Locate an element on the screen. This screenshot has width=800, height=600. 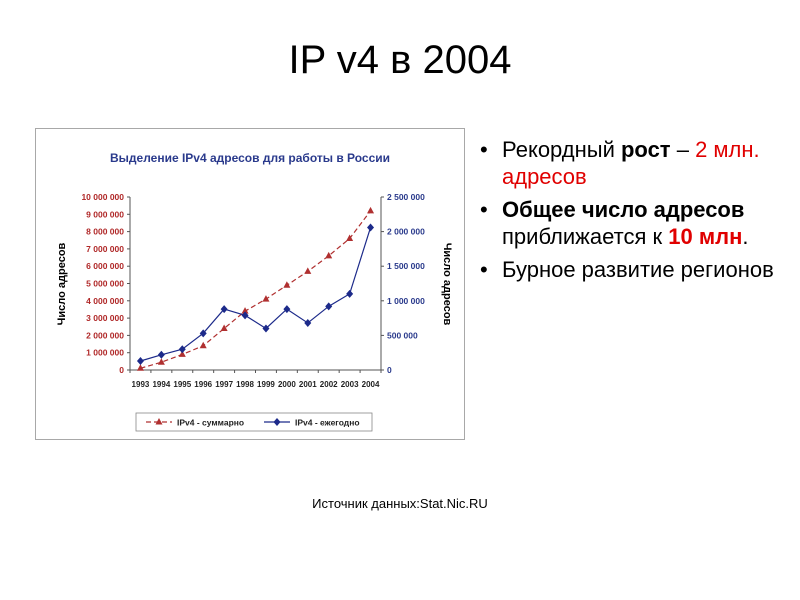
y-tick-label-left: 7 000 000 is located at coordinates (105, 249).